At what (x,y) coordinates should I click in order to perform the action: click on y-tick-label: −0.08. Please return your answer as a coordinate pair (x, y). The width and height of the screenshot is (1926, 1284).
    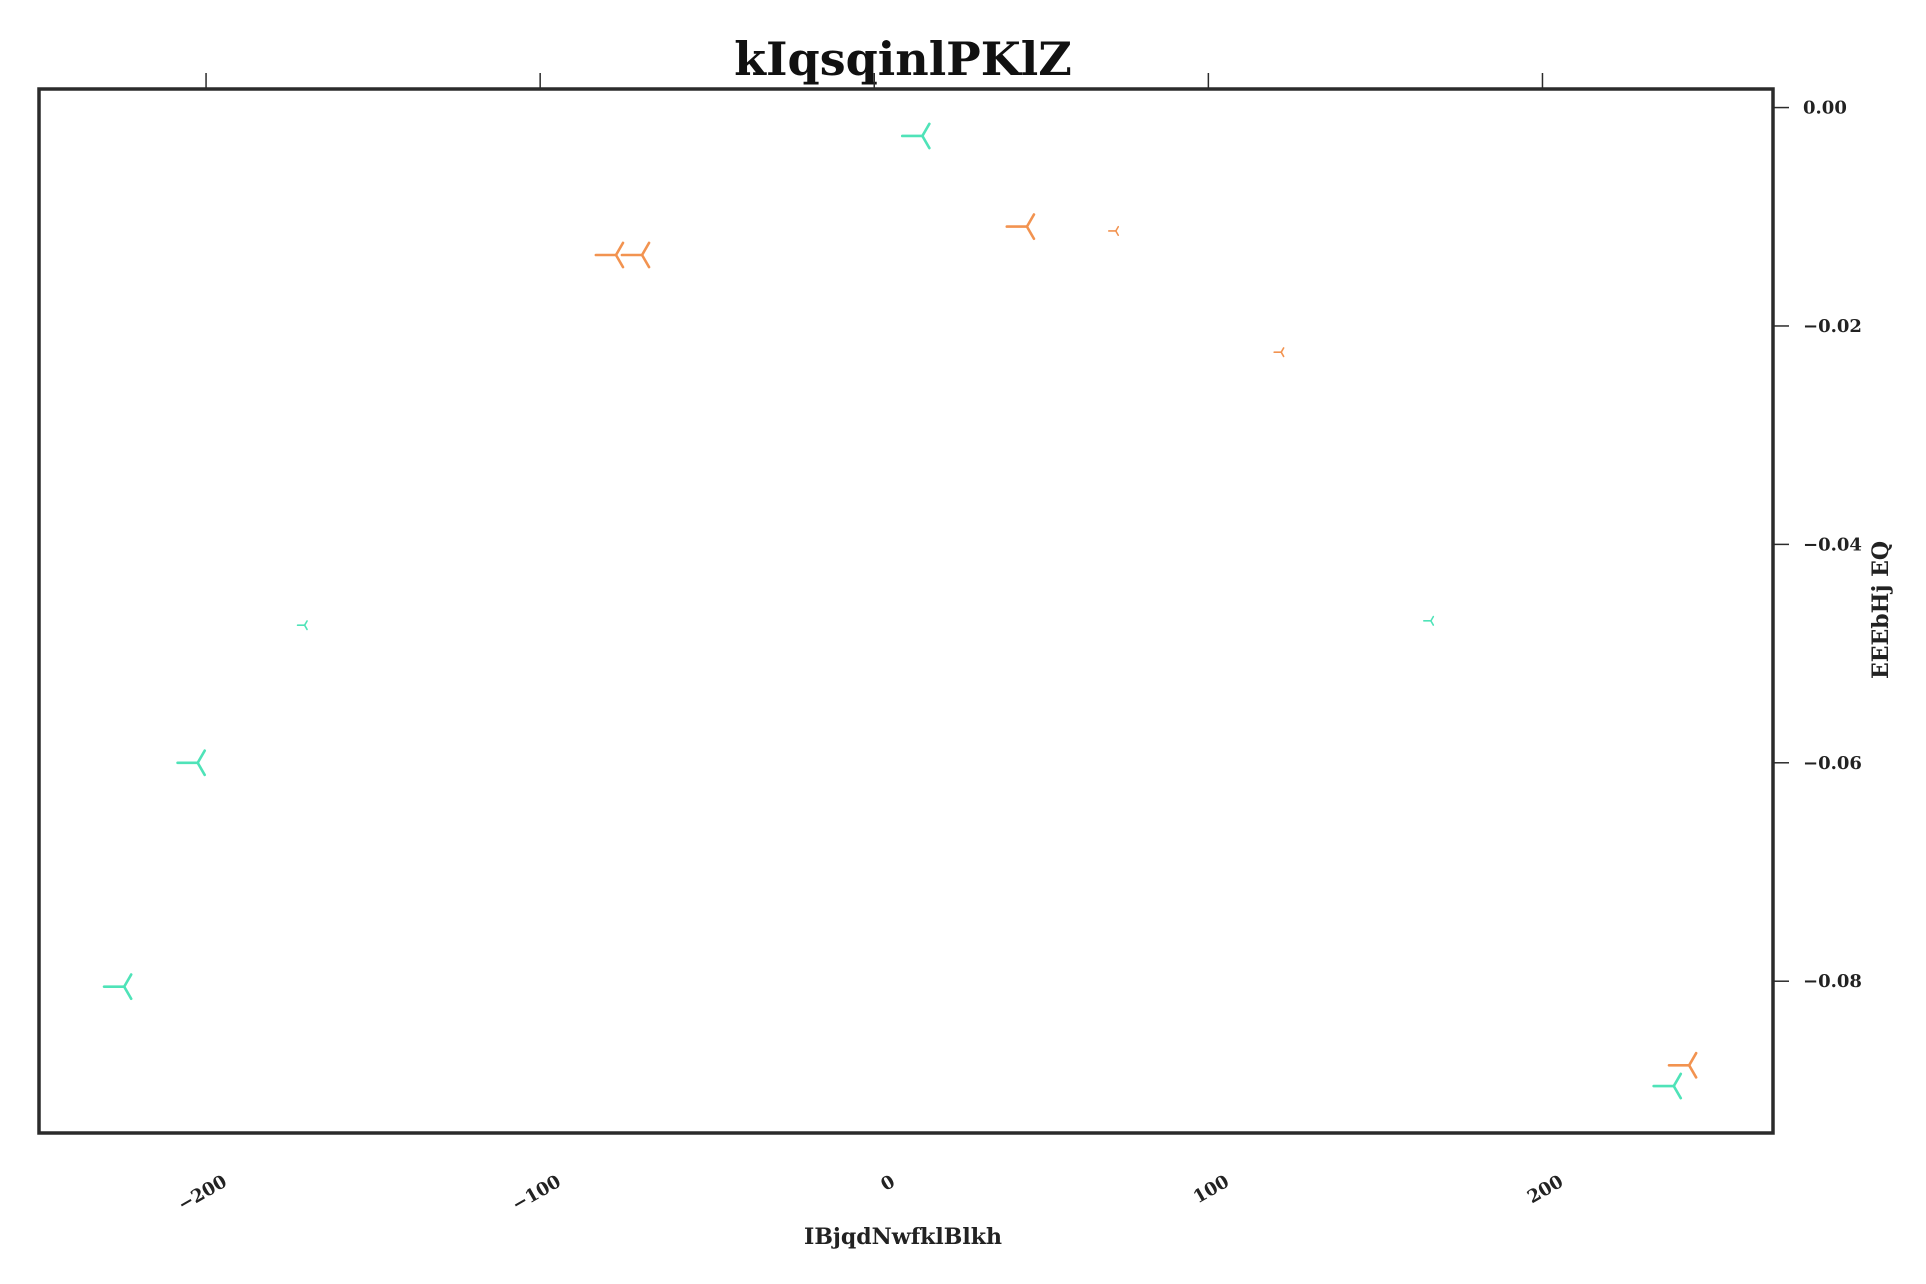
    Looking at the image, I should click on (1832, 981).